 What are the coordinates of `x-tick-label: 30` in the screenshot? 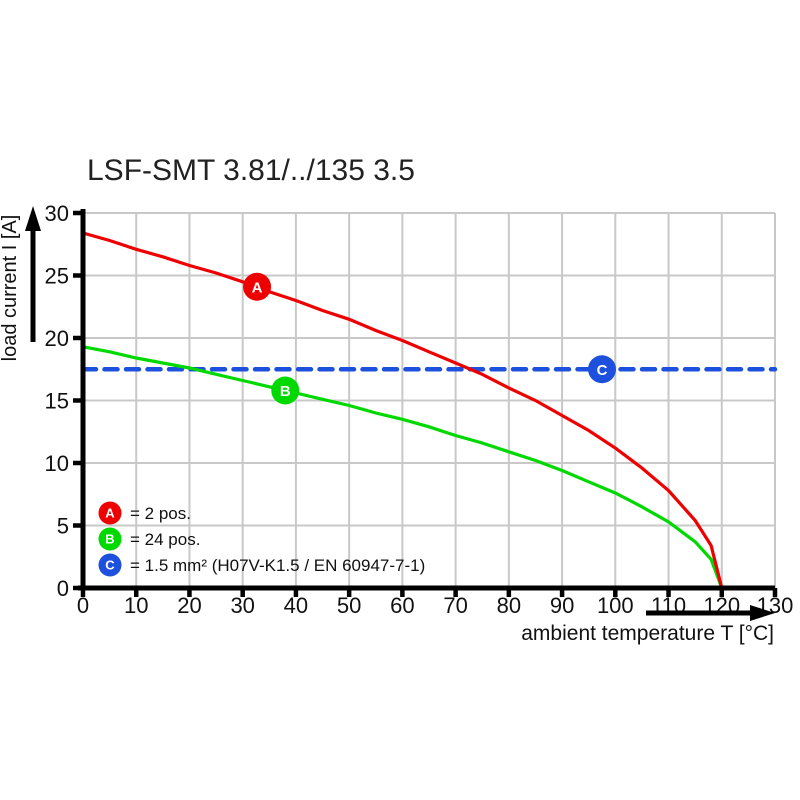 It's located at (242, 605).